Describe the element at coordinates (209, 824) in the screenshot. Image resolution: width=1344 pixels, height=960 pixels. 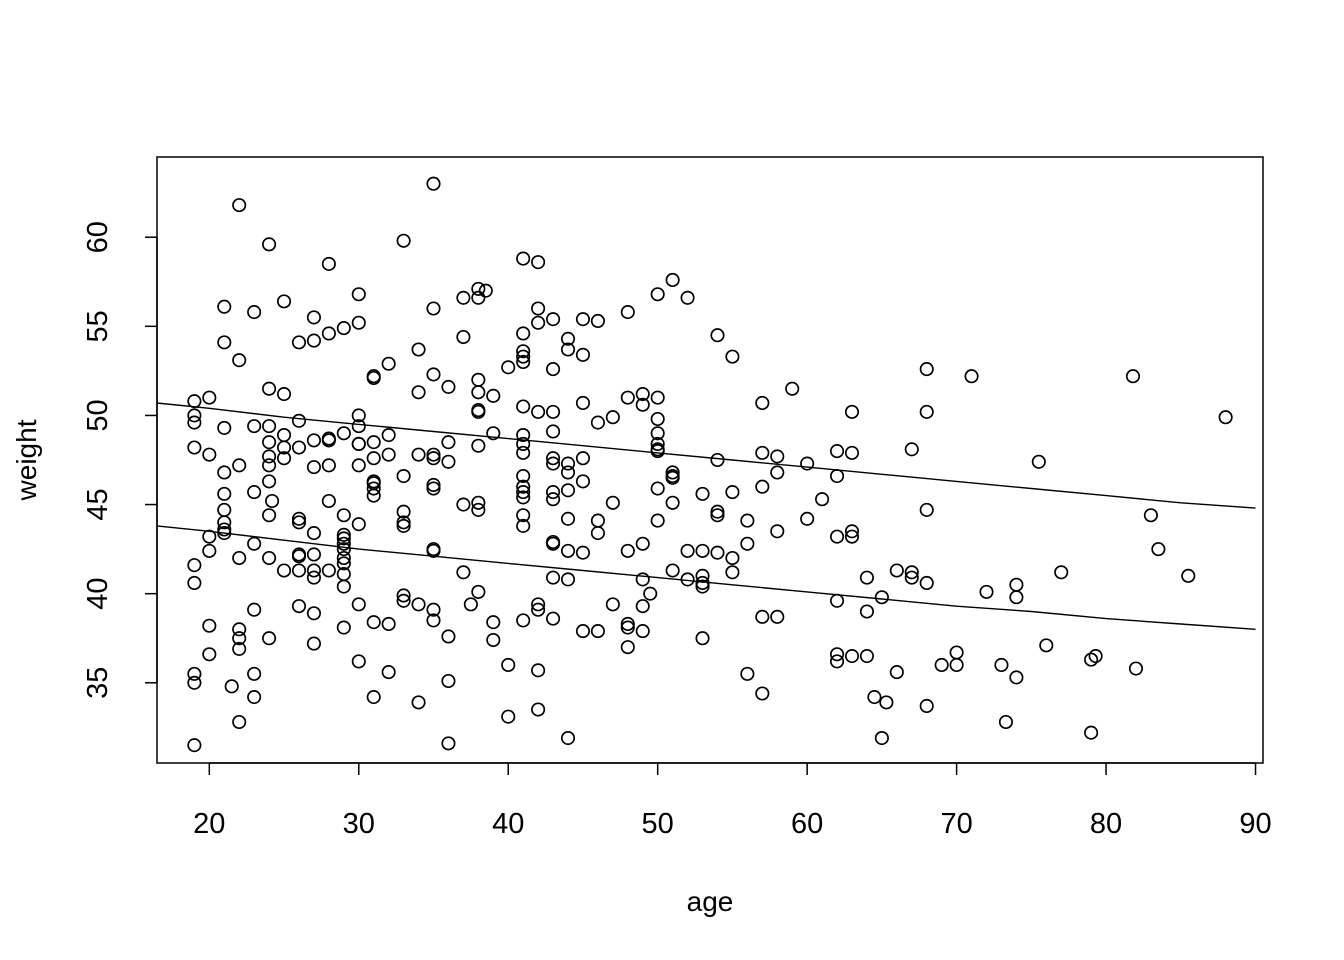
I see `x-tick-label: 20` at that location.